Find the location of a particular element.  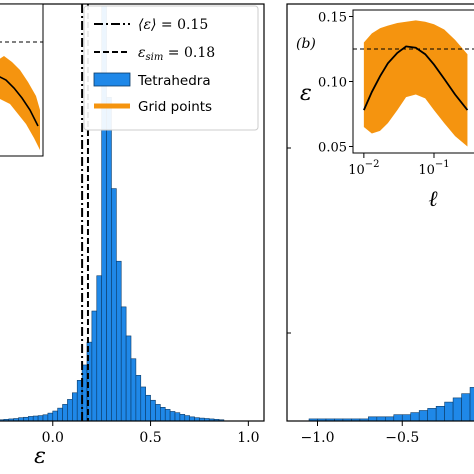

legend-entry-sim: εsim = 0.18 is located at coordinates (154, 54).